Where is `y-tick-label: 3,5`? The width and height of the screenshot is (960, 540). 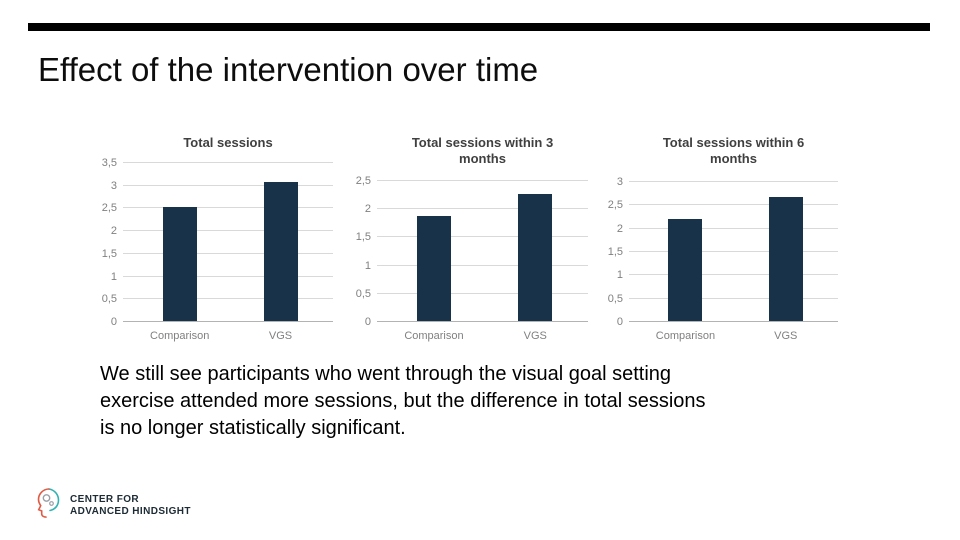
y-tick-label: 3,5 is located at coordinates (109, 163).